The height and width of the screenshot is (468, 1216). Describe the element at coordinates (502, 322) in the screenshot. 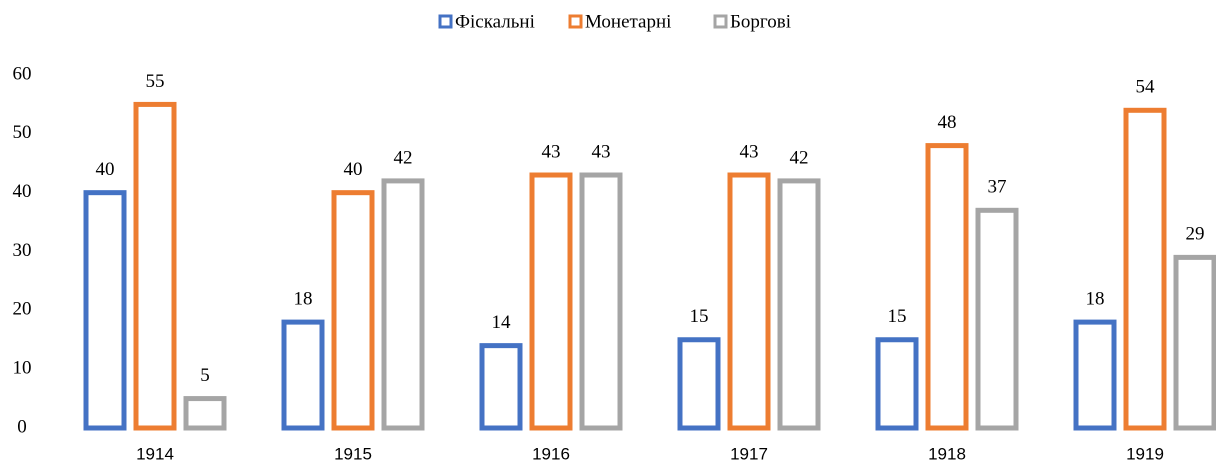

I see `data-label: 14` at that location.